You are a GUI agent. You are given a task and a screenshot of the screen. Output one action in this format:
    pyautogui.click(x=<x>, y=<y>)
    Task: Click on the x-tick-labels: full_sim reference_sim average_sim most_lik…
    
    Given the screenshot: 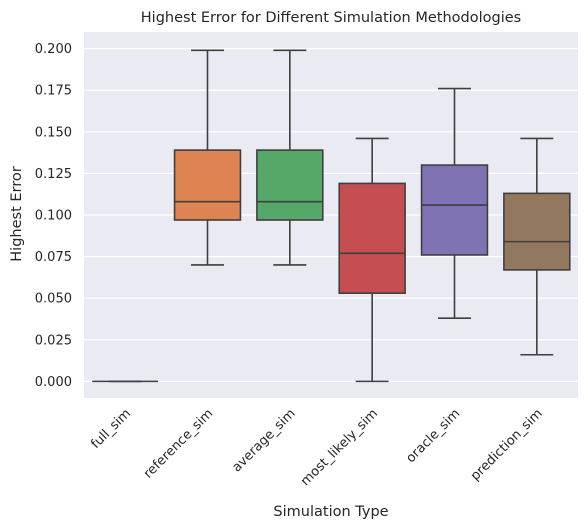 What is the action you would take?
    pyautogui.click(x=316, y=447)
    